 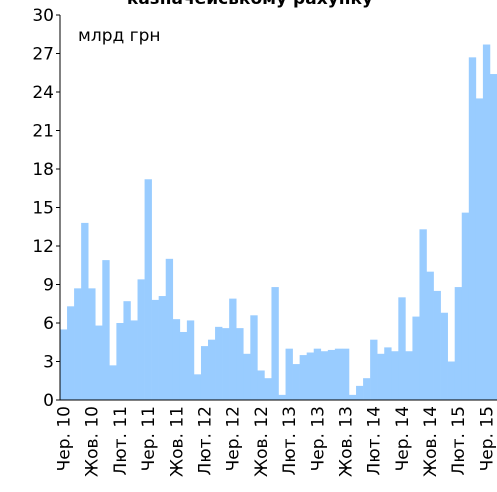 What do you see at coordinates (48, 363) in the screenshot?
I see `y-tick-label: 3` at bounding box center [48, 363].